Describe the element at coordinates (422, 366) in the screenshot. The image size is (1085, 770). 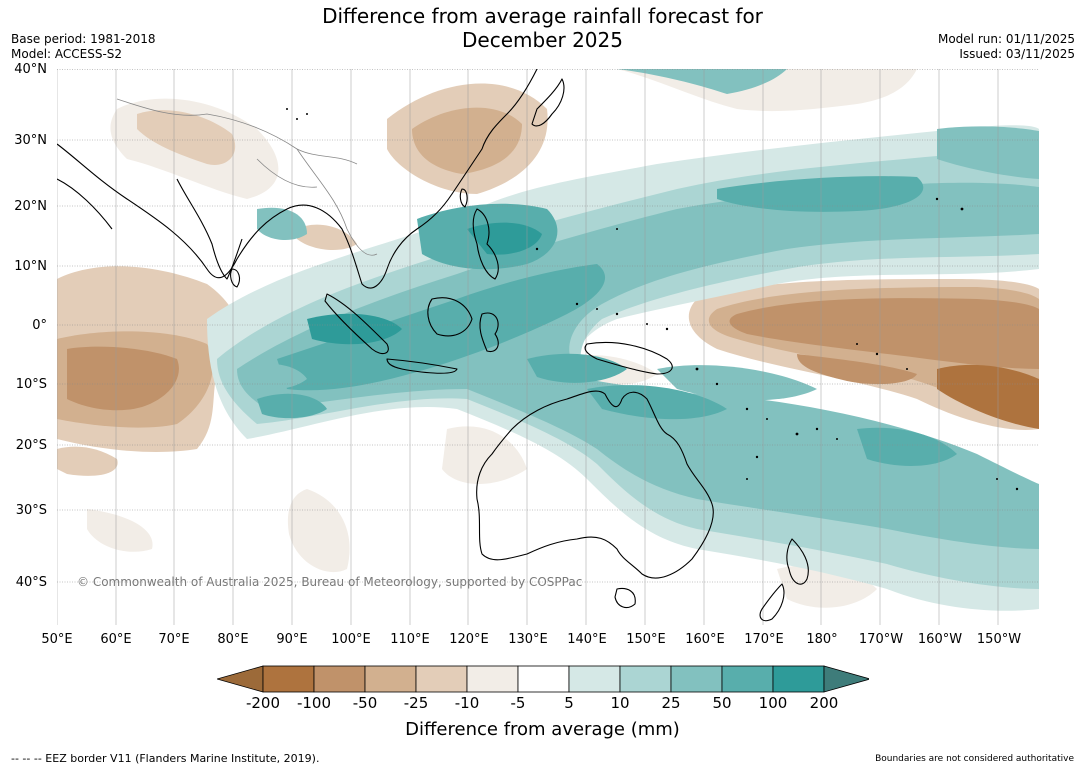
I see `java-outline` at that location.